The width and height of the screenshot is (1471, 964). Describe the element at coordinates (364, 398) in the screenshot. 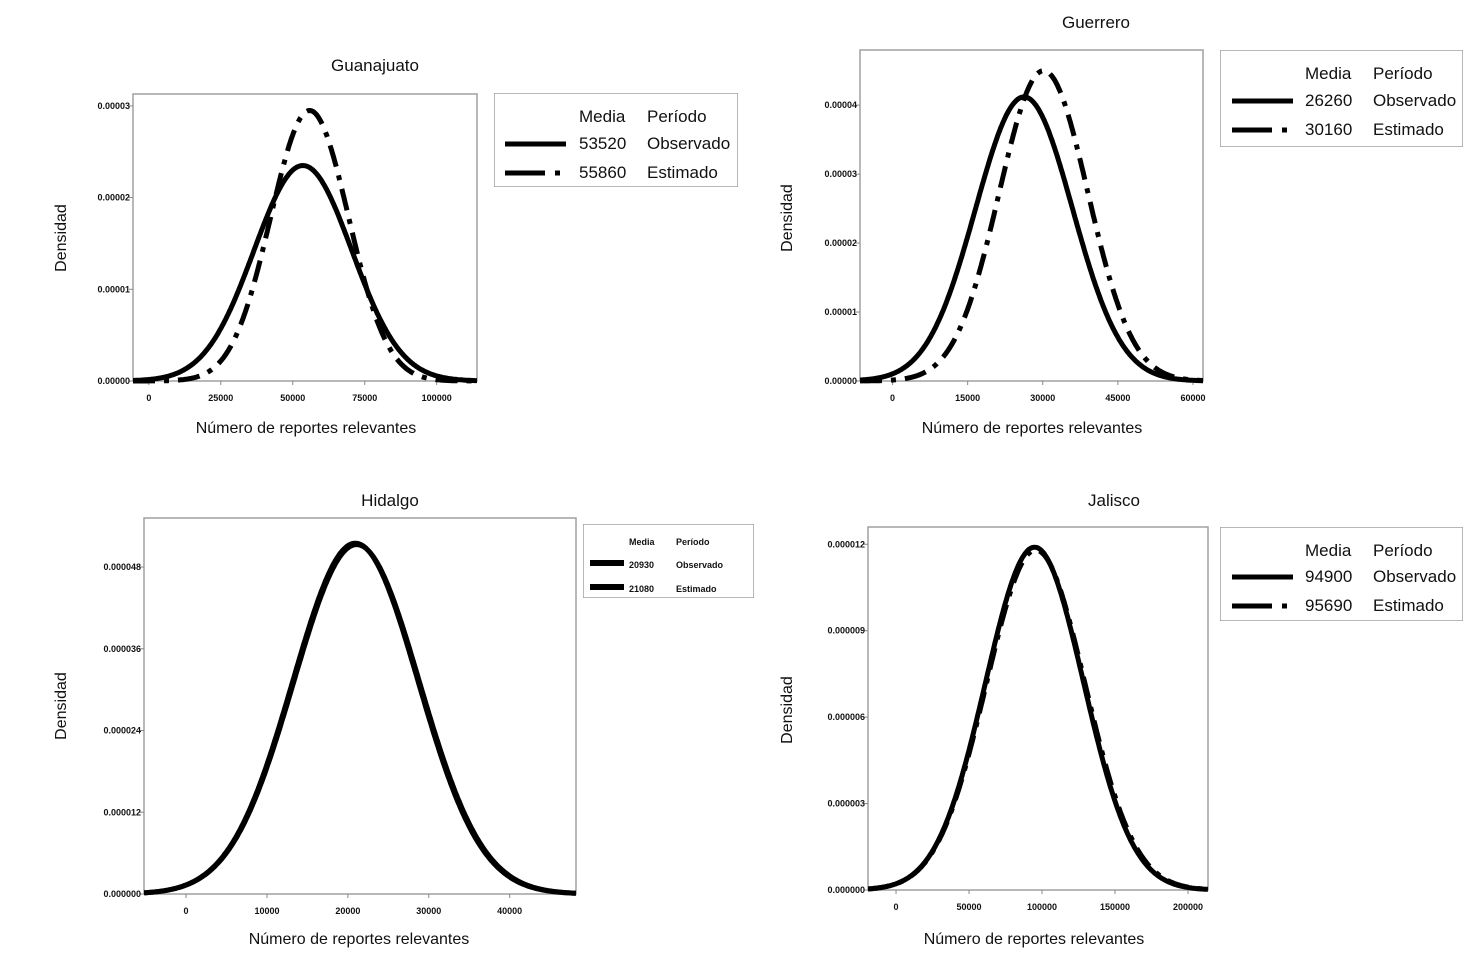

I see `x-tick-label: 75000` at that location.